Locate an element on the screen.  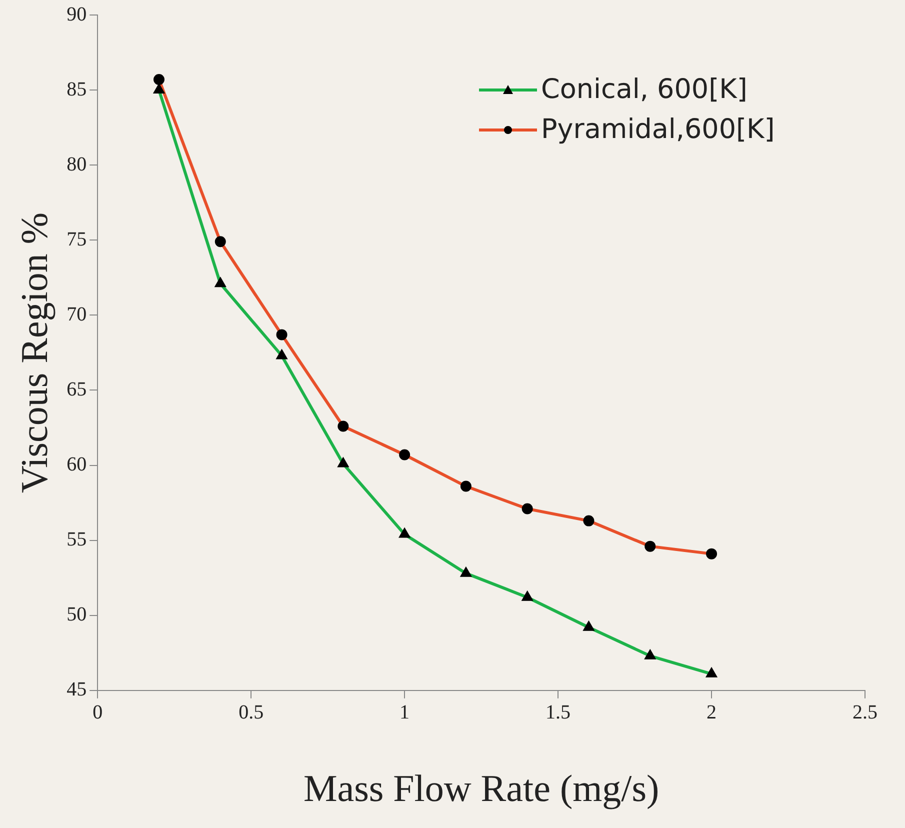
y-tick-label: 75 is located at coordinates (76, 239).